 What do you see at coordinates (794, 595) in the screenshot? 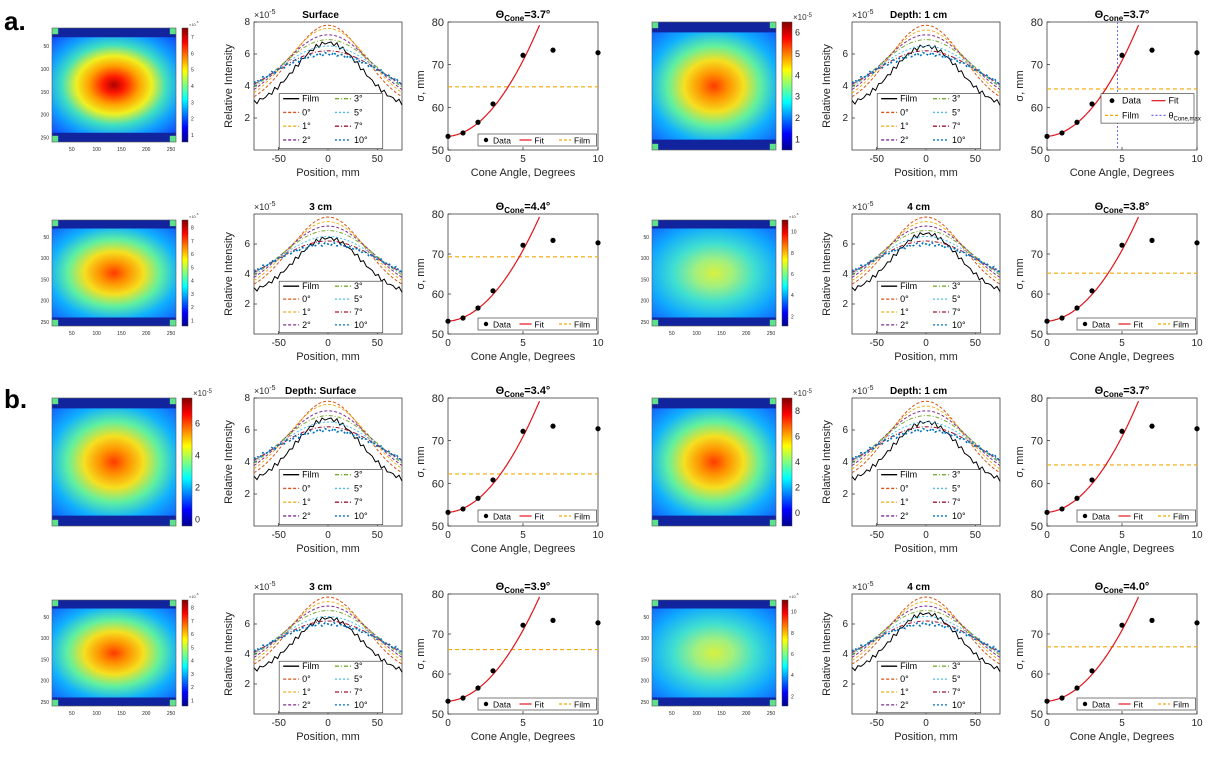
I see `colorbar-exponent: ×10⁻⁵` at bounding box center [794, 595].